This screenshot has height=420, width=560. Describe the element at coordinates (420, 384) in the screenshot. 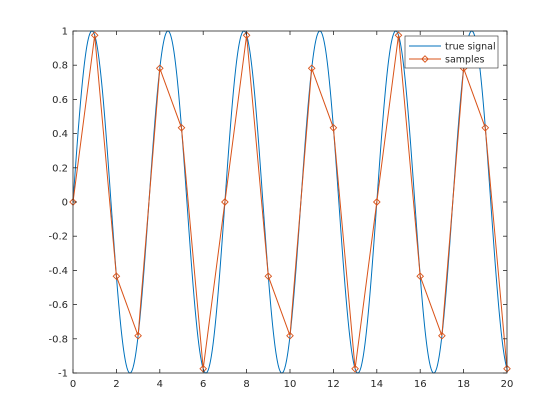

I see `x-tick-label: 16` at that location.